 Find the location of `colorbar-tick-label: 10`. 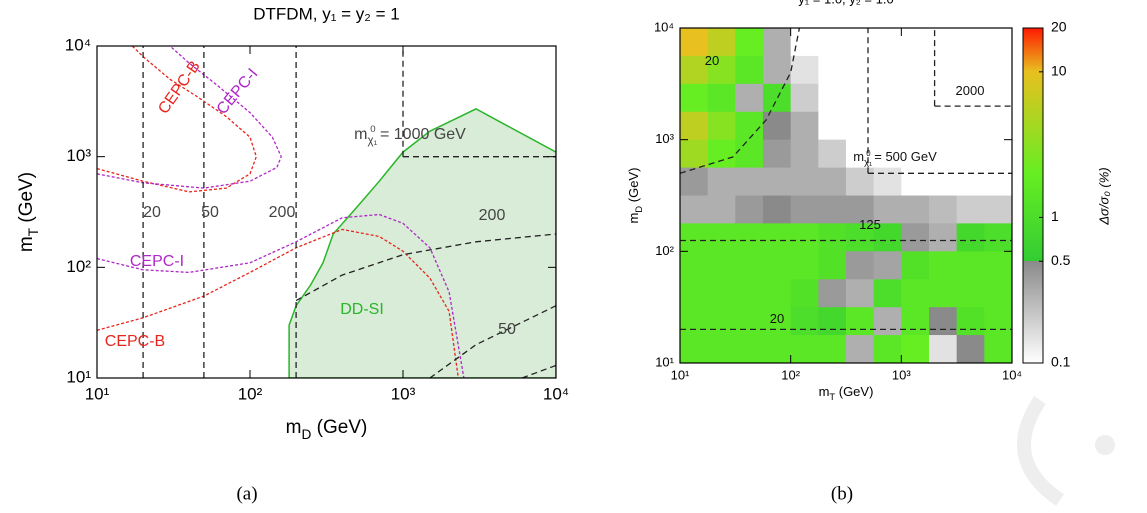

colorbar-tick-label: 10 is located at coordinates (1059, 71).